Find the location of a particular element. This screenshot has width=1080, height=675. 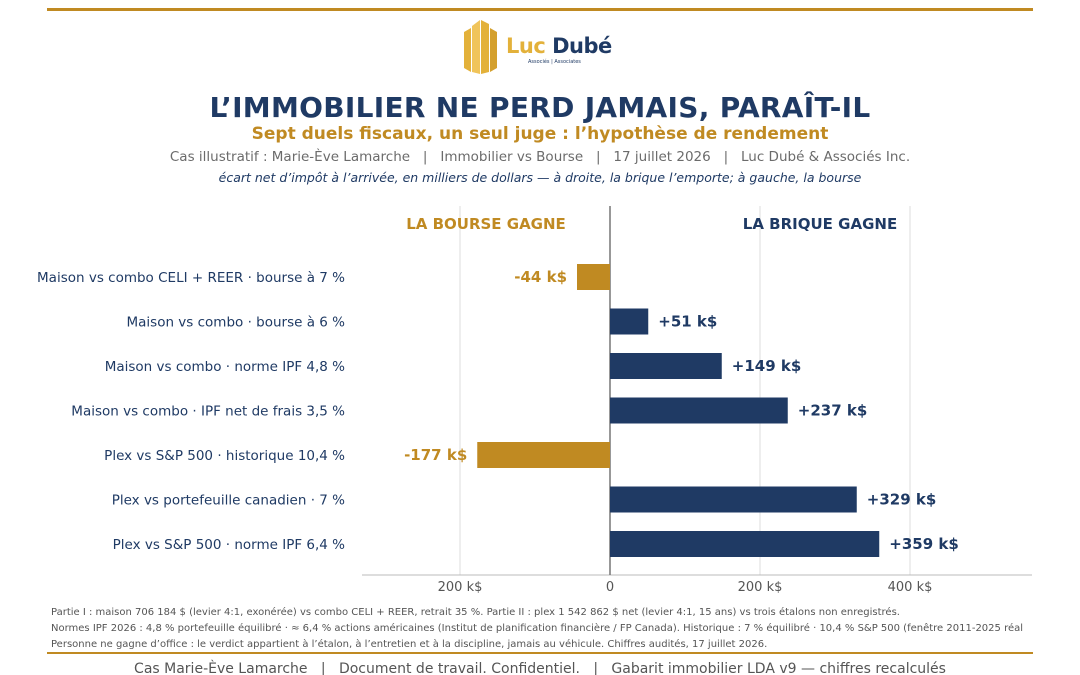

logo-tagline: Associés | Associates is located at coordinates (554, 62).